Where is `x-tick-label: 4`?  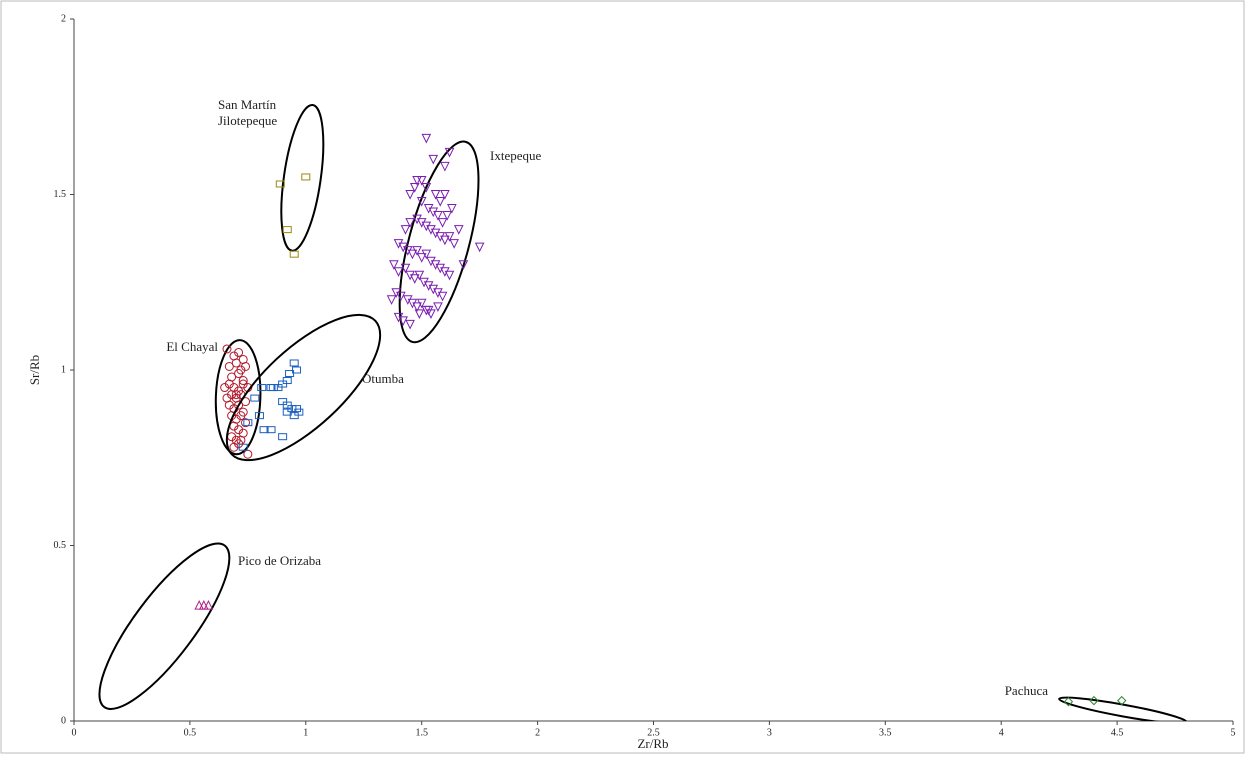
x-tick-label: 4 is located at coordinates (1001, 732).